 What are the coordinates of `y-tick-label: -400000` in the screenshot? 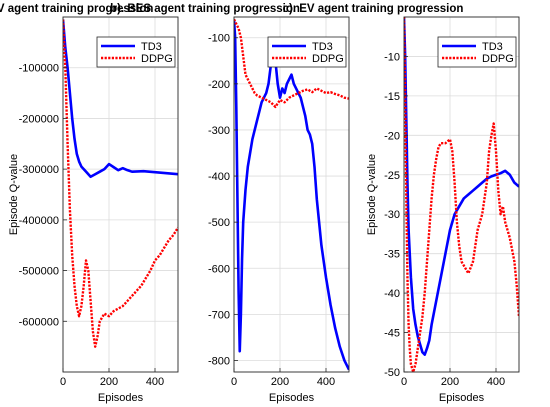 It's located at (39, 221).